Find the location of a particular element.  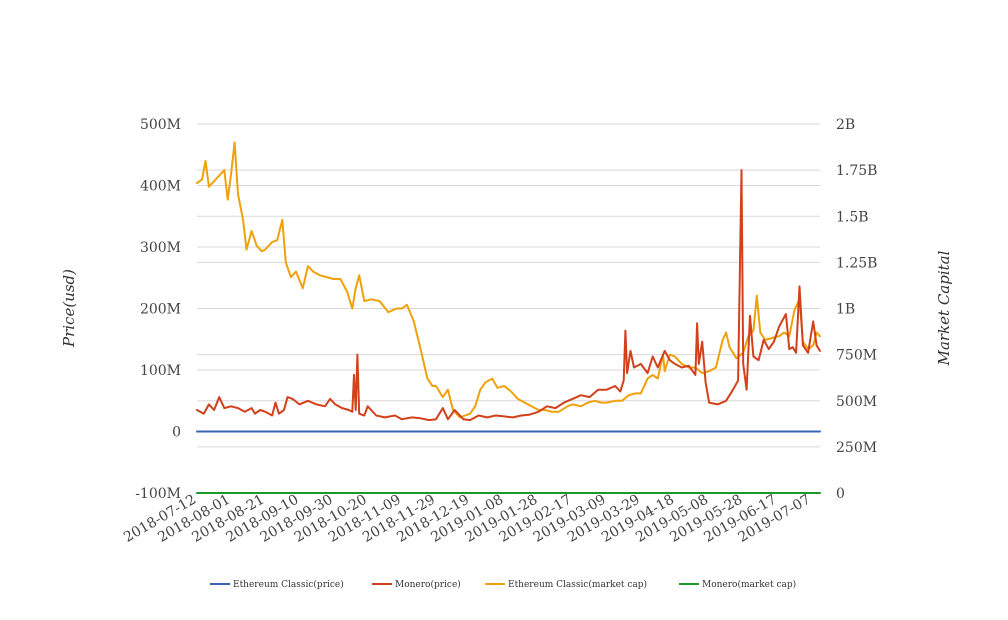

legend-label: Ethereum Classic(market cap) is located at coordinates (577, 584).